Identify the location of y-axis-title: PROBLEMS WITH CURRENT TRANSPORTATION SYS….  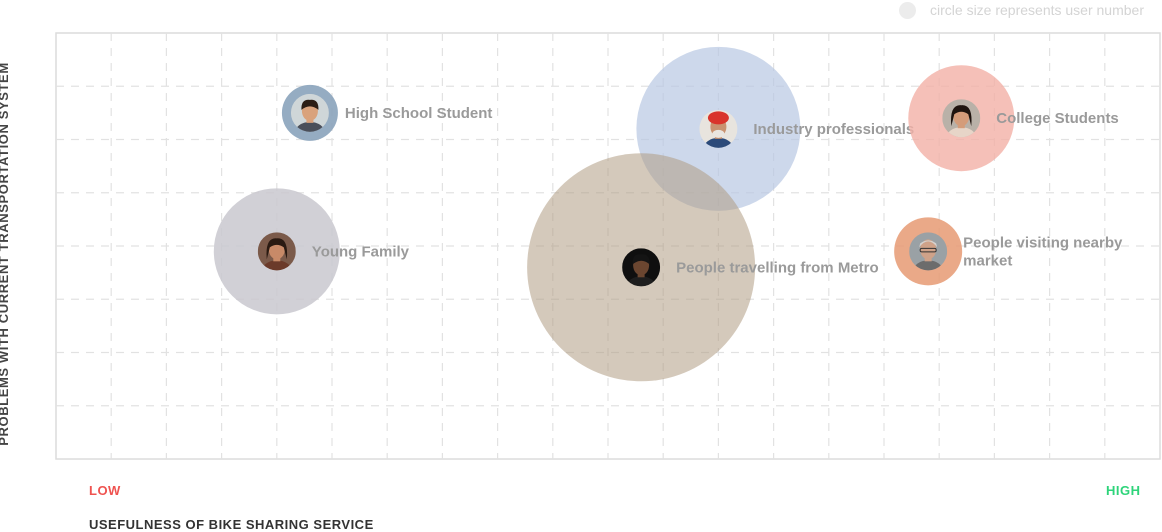
(5, 254).